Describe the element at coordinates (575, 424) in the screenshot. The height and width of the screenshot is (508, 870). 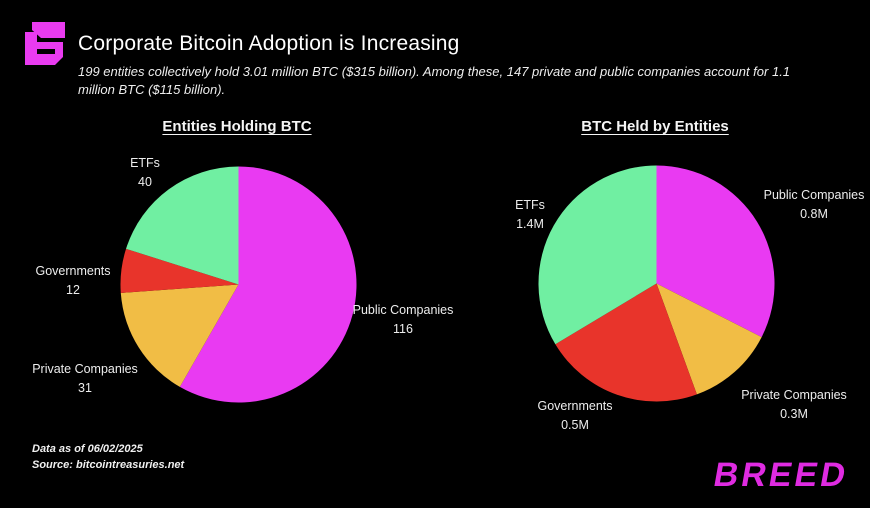
I see `pie-label-value: 0.5M` at that location.